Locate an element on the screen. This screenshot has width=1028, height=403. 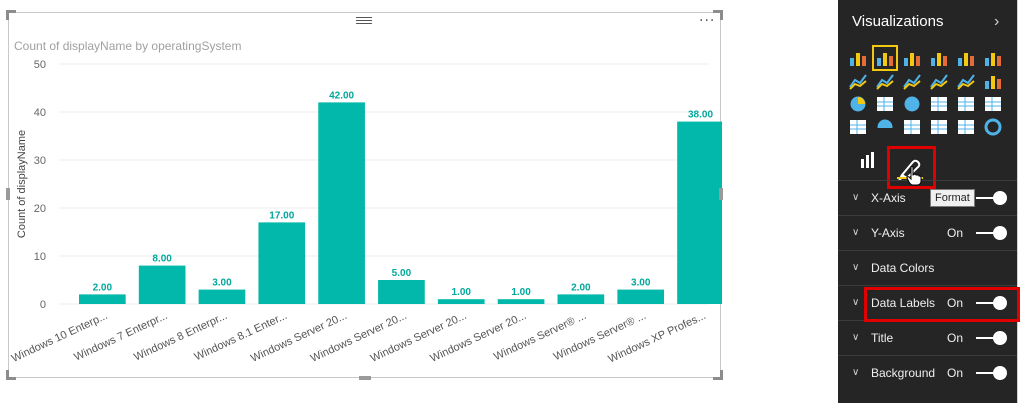
100-column-icon is located at coordinates (993, 58).